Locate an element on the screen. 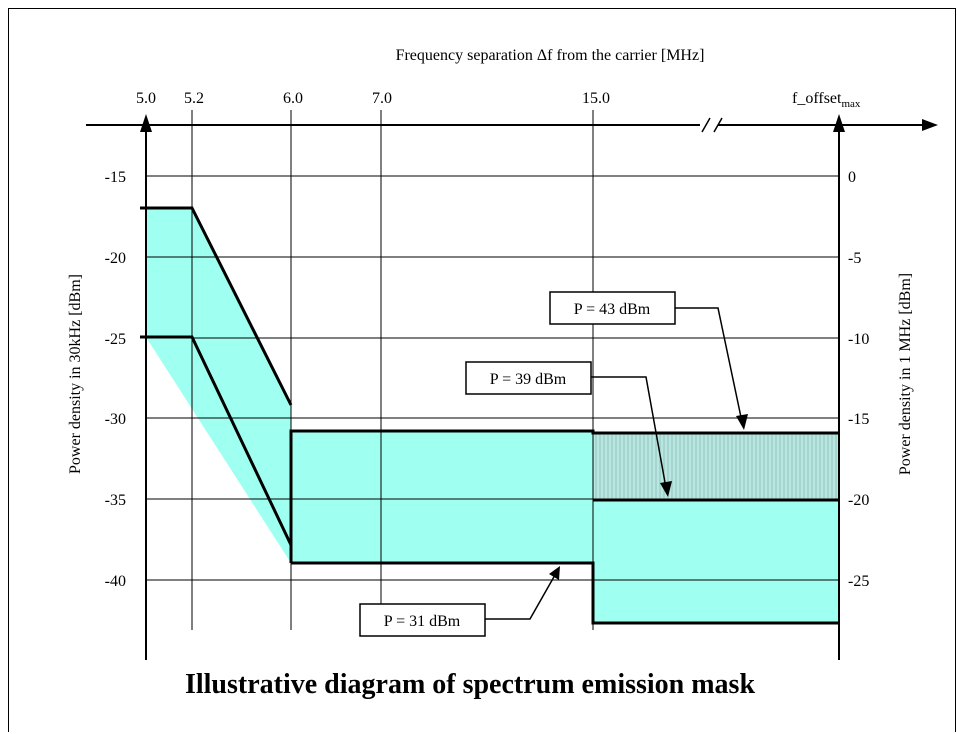 Image resolution: width=957 pixels, height=734 pixels. right-tick--5: -5 is located at coordinates (854, 258).